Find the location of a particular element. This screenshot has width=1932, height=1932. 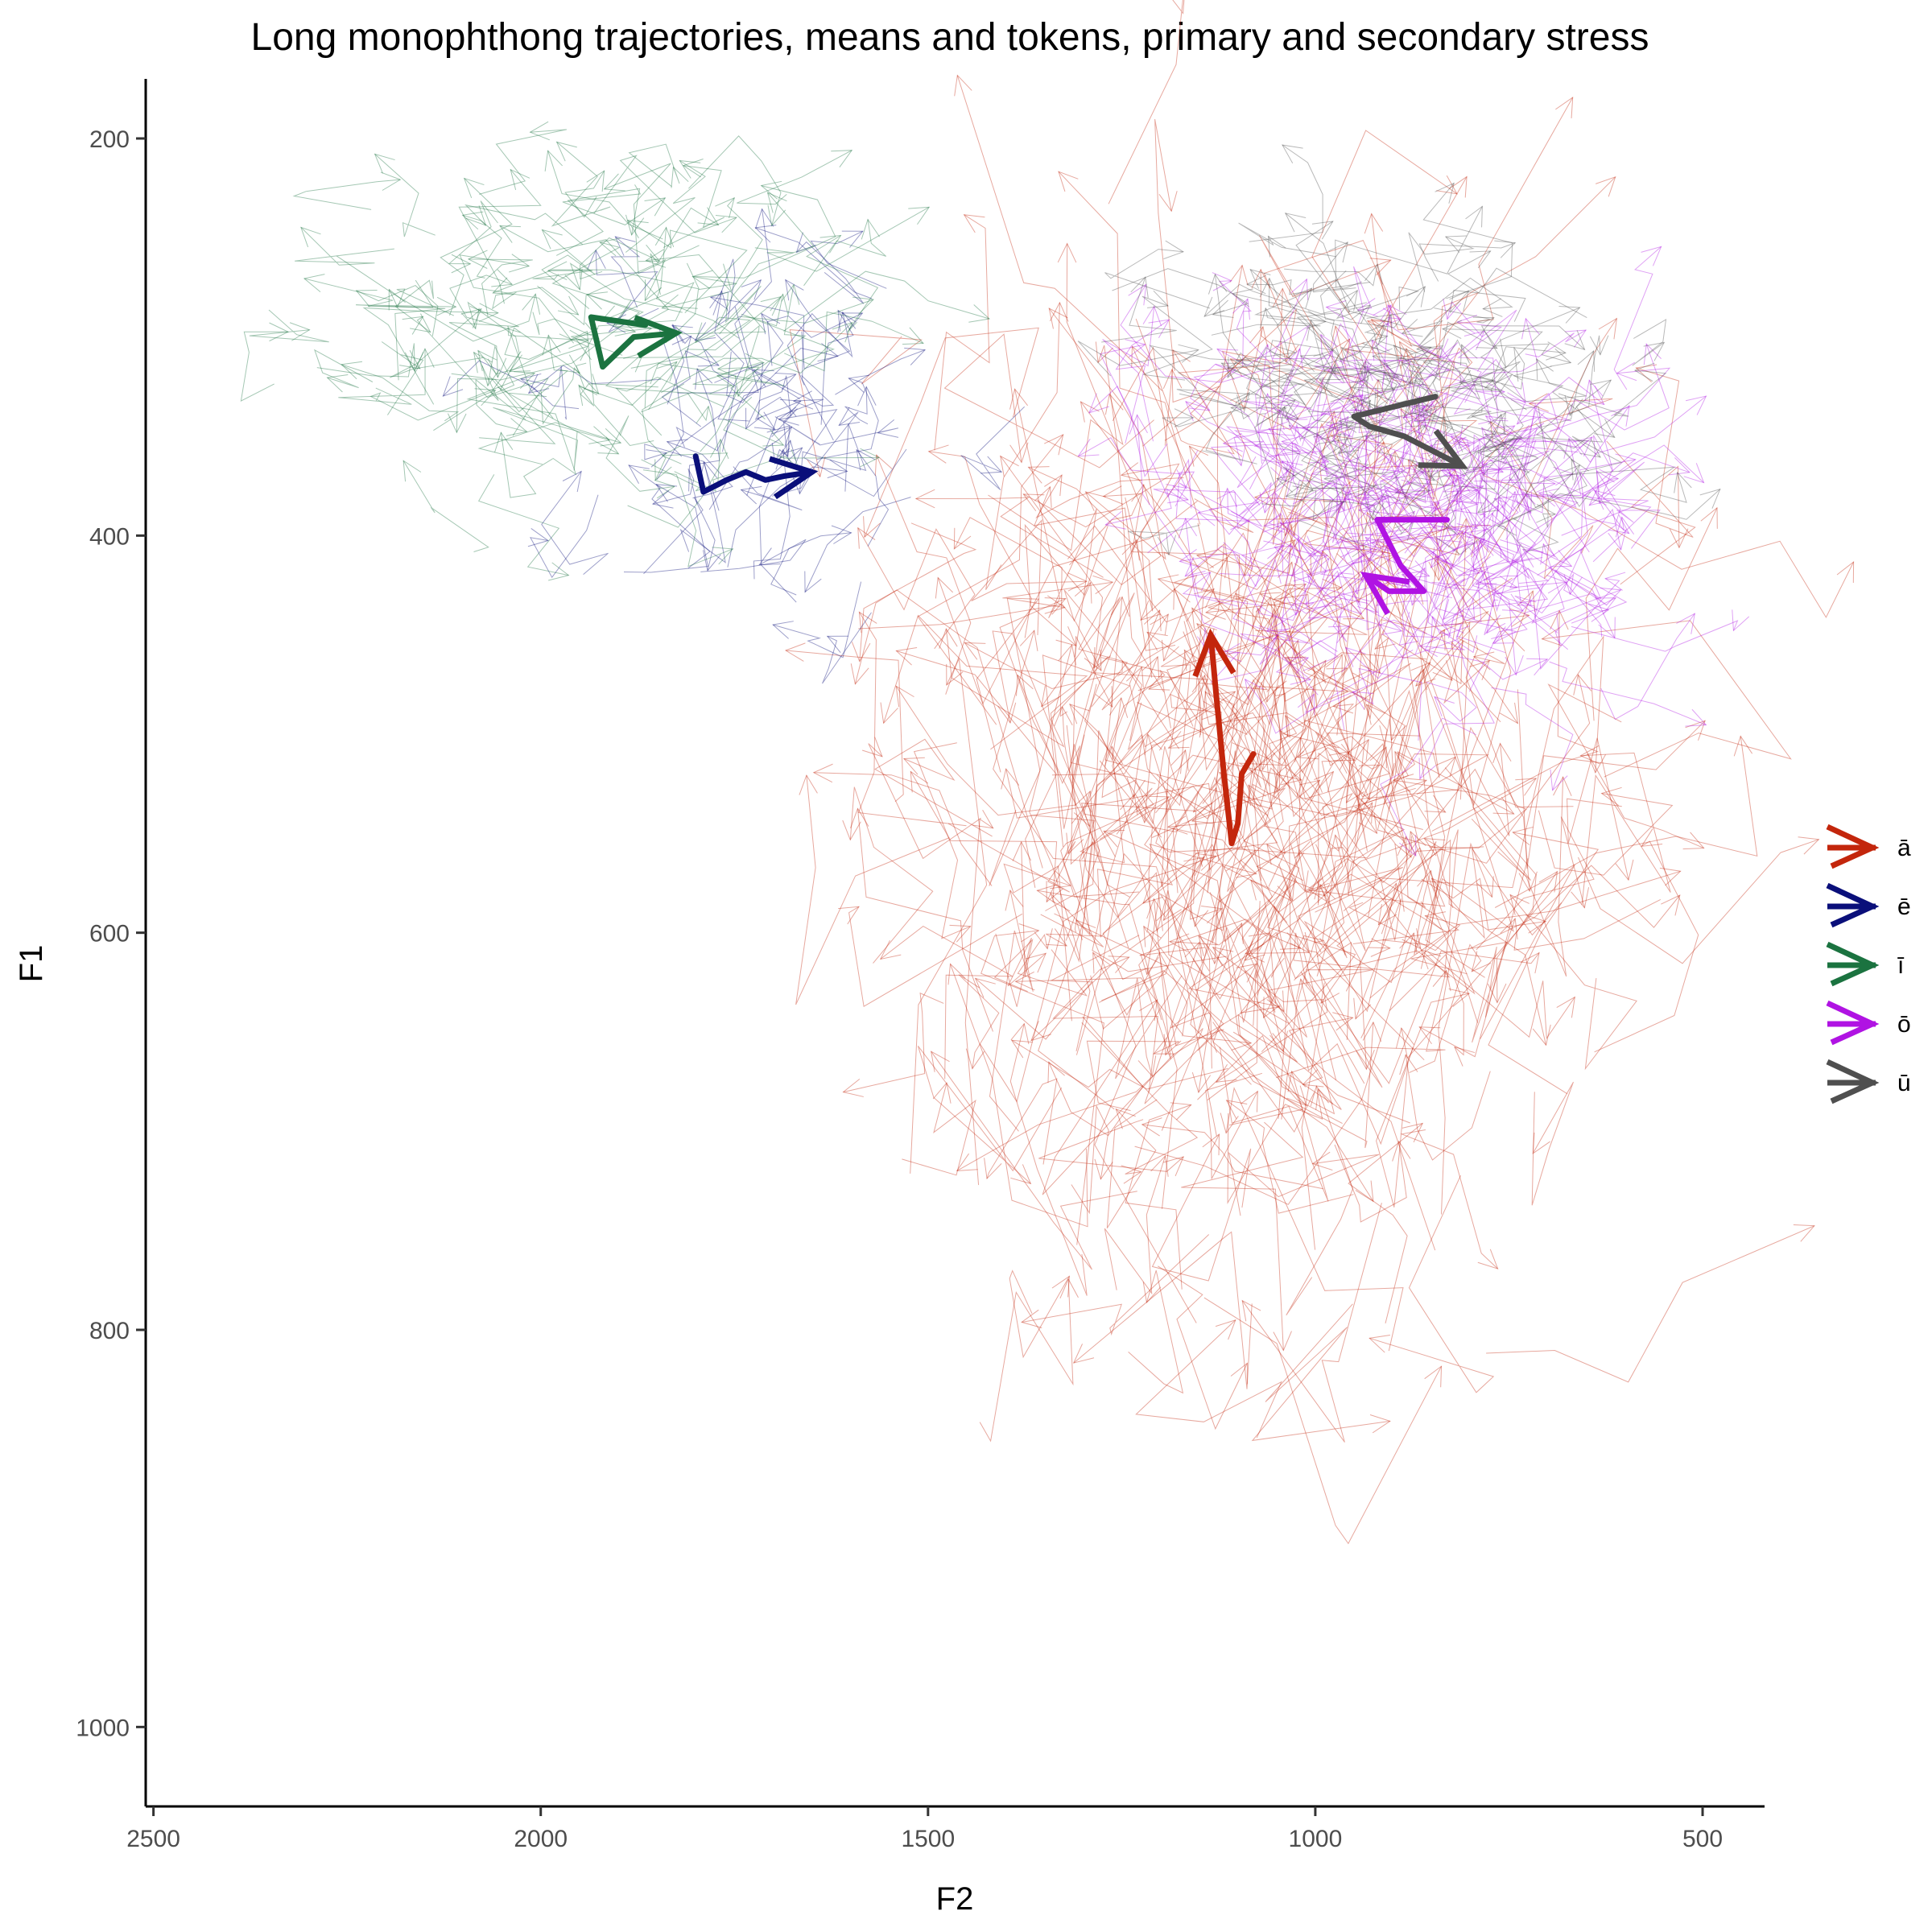

legend-label: ē is located at coordinates (1904, 907).